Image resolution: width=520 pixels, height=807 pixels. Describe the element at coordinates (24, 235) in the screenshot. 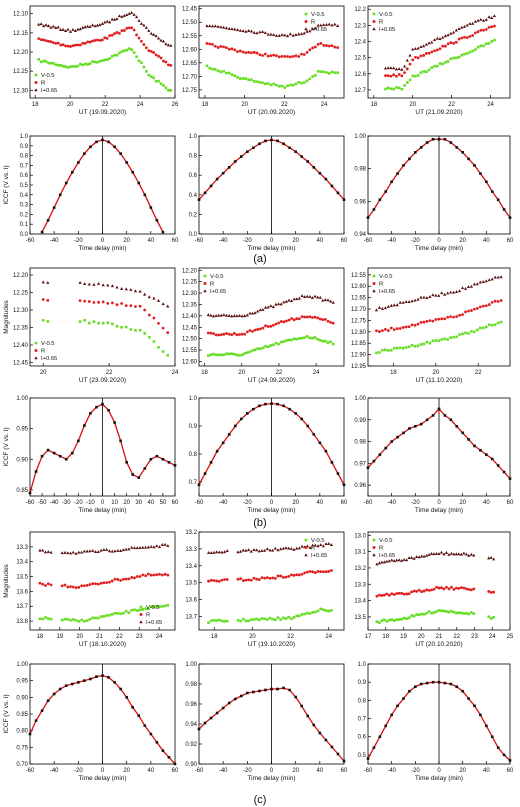

I see `y-tick-label: 0.0` at that location.